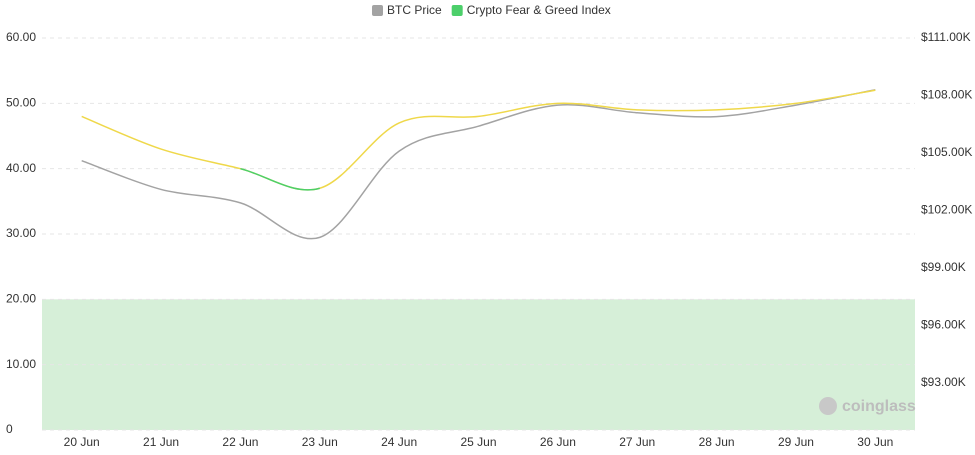  Describe the element at coordinates (637, 442) in the screenshot. I see `x-tick-label: 27 Jun` at that location.